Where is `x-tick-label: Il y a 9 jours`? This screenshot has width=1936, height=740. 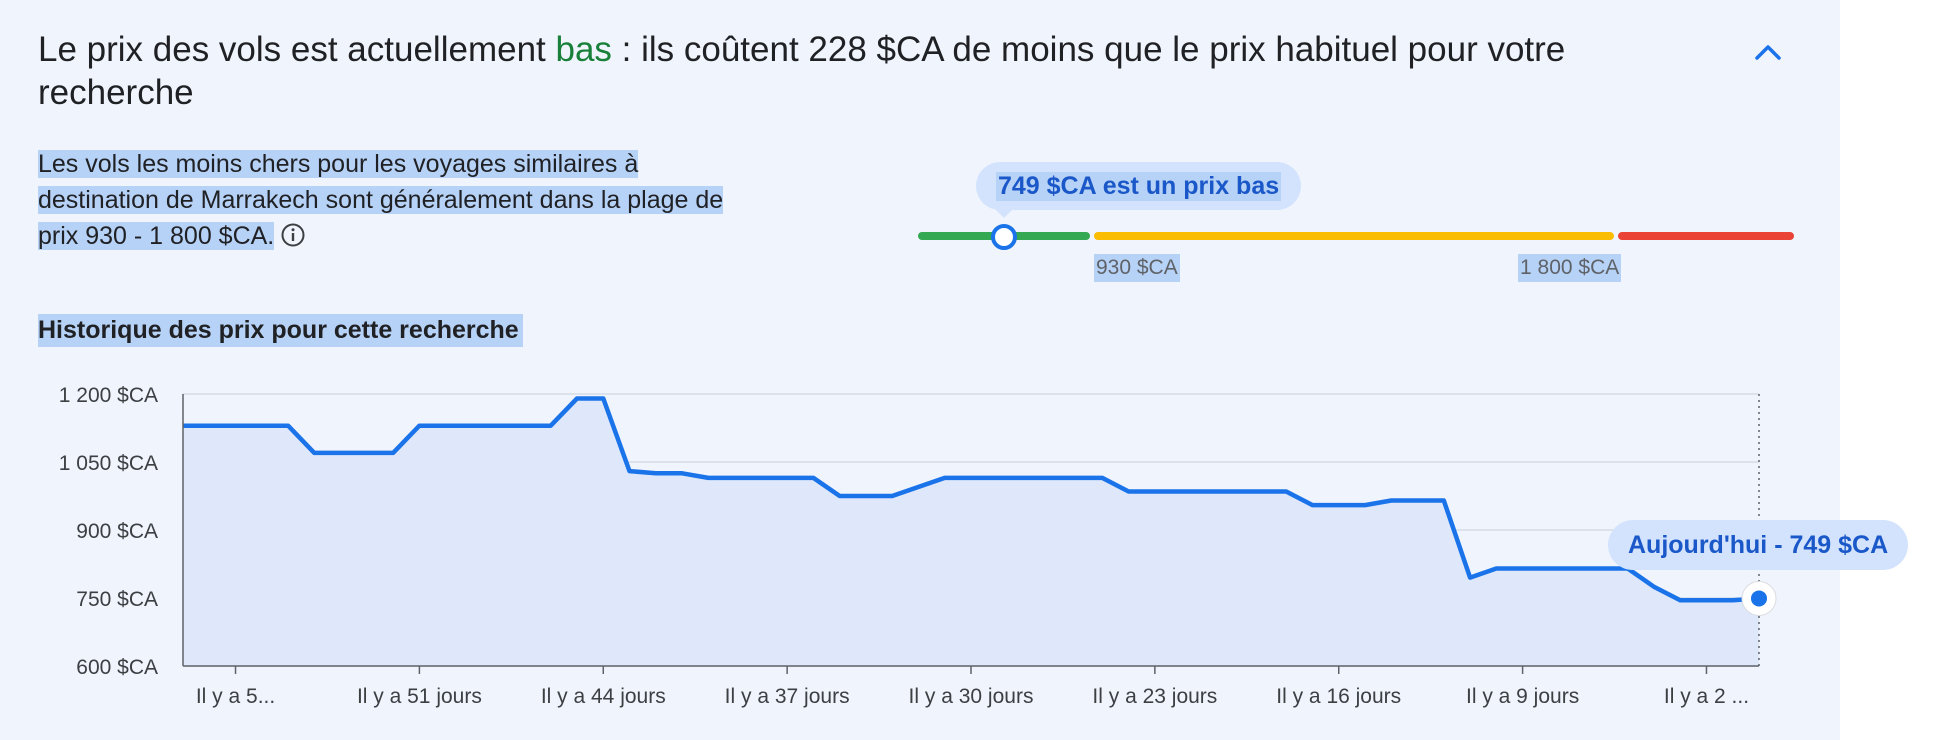
x-tick-label: Il y a 9 jours is located at coordinates (1522, 696).